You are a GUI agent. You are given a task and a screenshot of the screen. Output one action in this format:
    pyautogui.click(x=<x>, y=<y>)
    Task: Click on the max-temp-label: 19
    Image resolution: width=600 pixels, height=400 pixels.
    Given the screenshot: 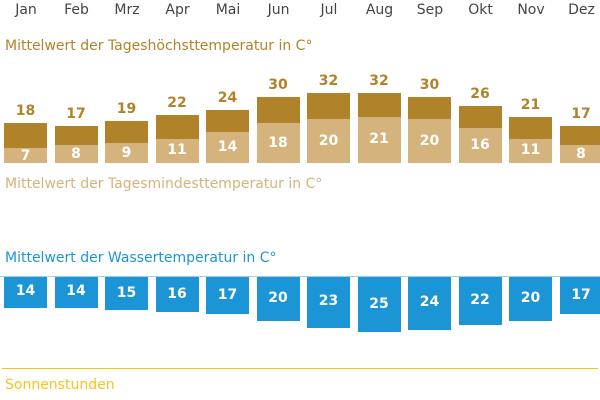 What is the action you would take?
    pyautogui.click(x=126, y=109)
    